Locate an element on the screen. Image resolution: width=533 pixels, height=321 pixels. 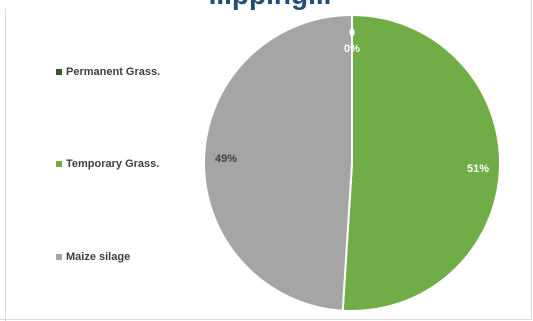
chart-frame-left-edge is located at coordinates (5, 165).